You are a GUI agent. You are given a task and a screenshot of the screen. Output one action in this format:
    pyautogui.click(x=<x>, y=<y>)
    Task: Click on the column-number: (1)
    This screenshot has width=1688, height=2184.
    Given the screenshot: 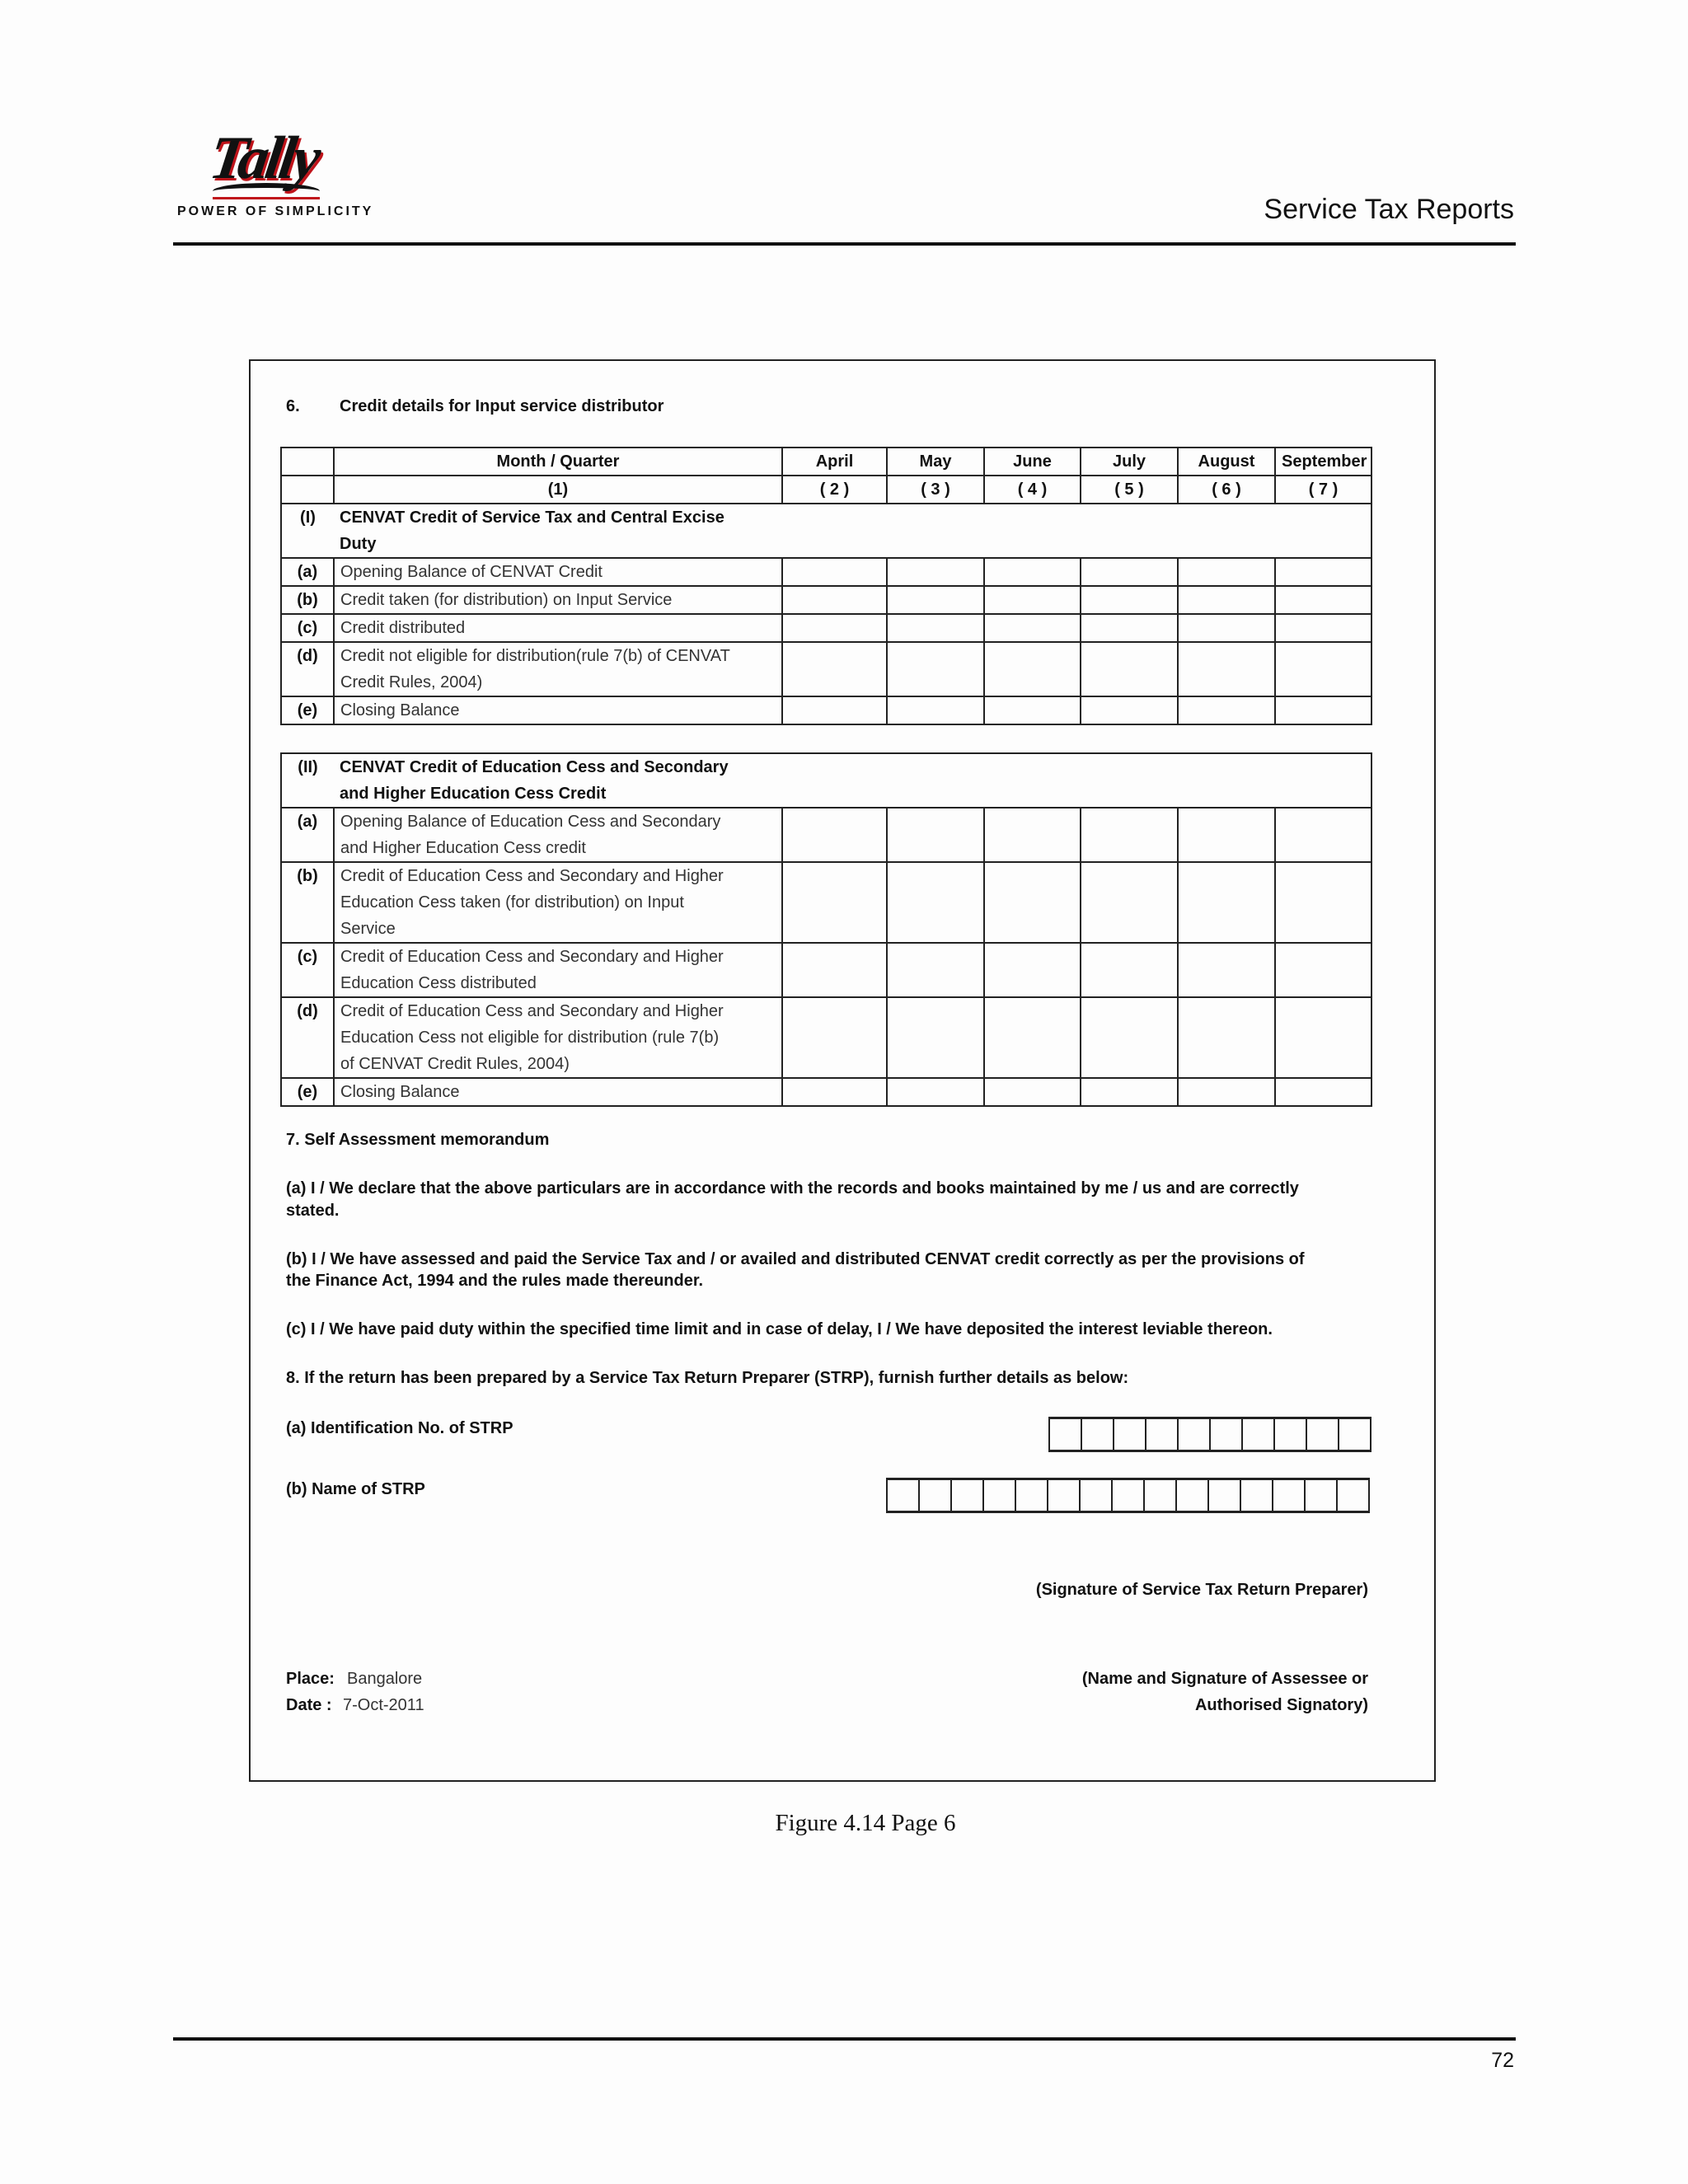 What is the action you would take?
    pyautogui.click(x=558, y=489)
    